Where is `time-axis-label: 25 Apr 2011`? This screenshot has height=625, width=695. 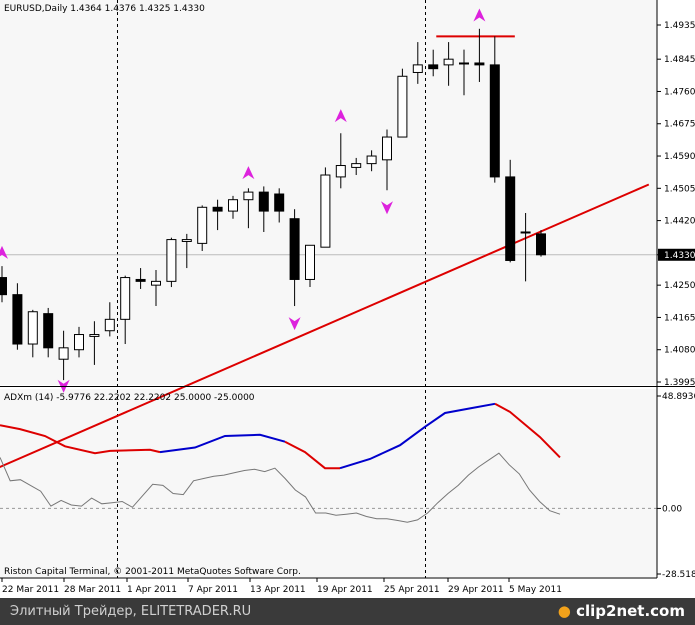 time-axis-label: 25 Apr 2011 is located at coordinates (412, 590).